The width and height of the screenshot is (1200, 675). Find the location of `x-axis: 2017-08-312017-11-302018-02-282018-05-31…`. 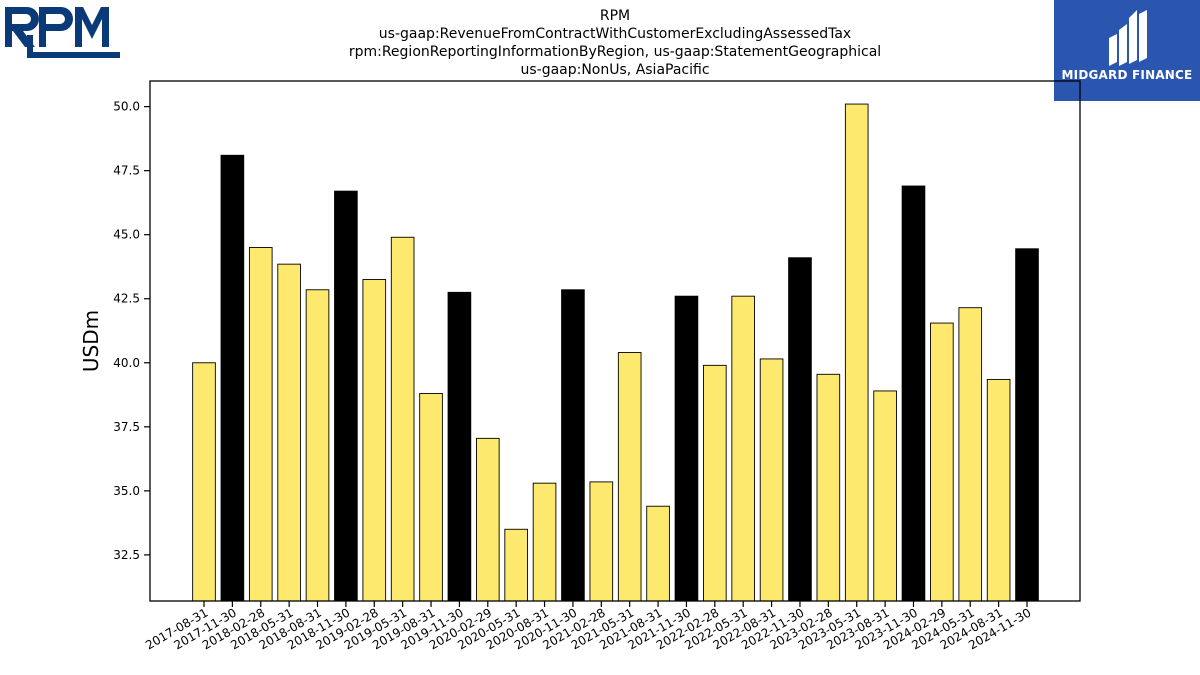

x-axis: 2017-08-312017-11-302018-02-282018-05-31… is located at coordinates (588, 626).